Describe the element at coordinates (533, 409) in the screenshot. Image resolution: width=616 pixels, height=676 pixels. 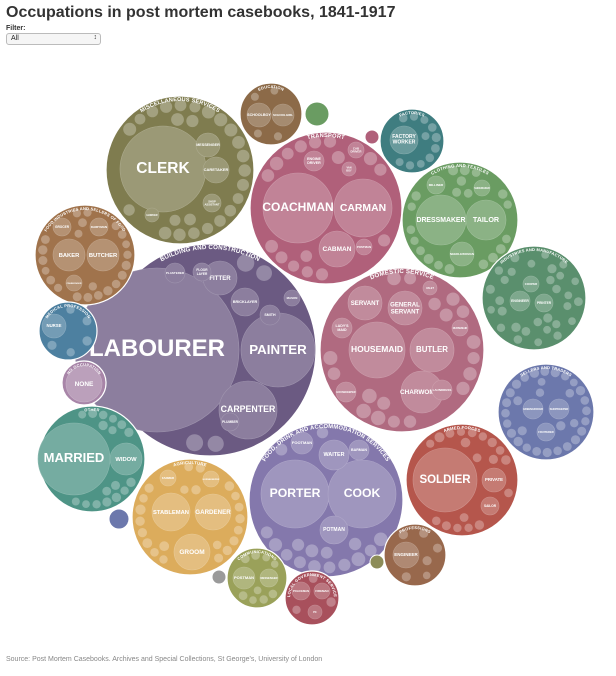
I see `occupation-bubble-greengrocer` at that location.